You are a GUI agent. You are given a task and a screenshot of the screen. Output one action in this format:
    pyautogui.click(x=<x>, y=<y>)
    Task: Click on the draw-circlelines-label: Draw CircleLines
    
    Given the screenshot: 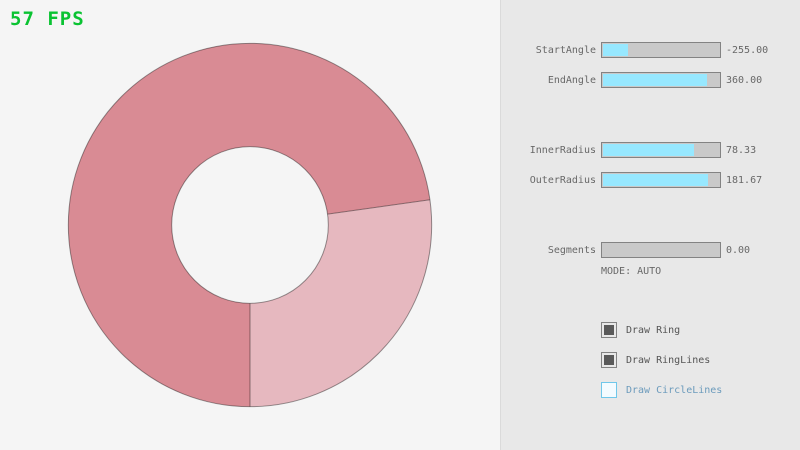 What is the action you would take?
    pyautogui.click(x=674, y=390)
    